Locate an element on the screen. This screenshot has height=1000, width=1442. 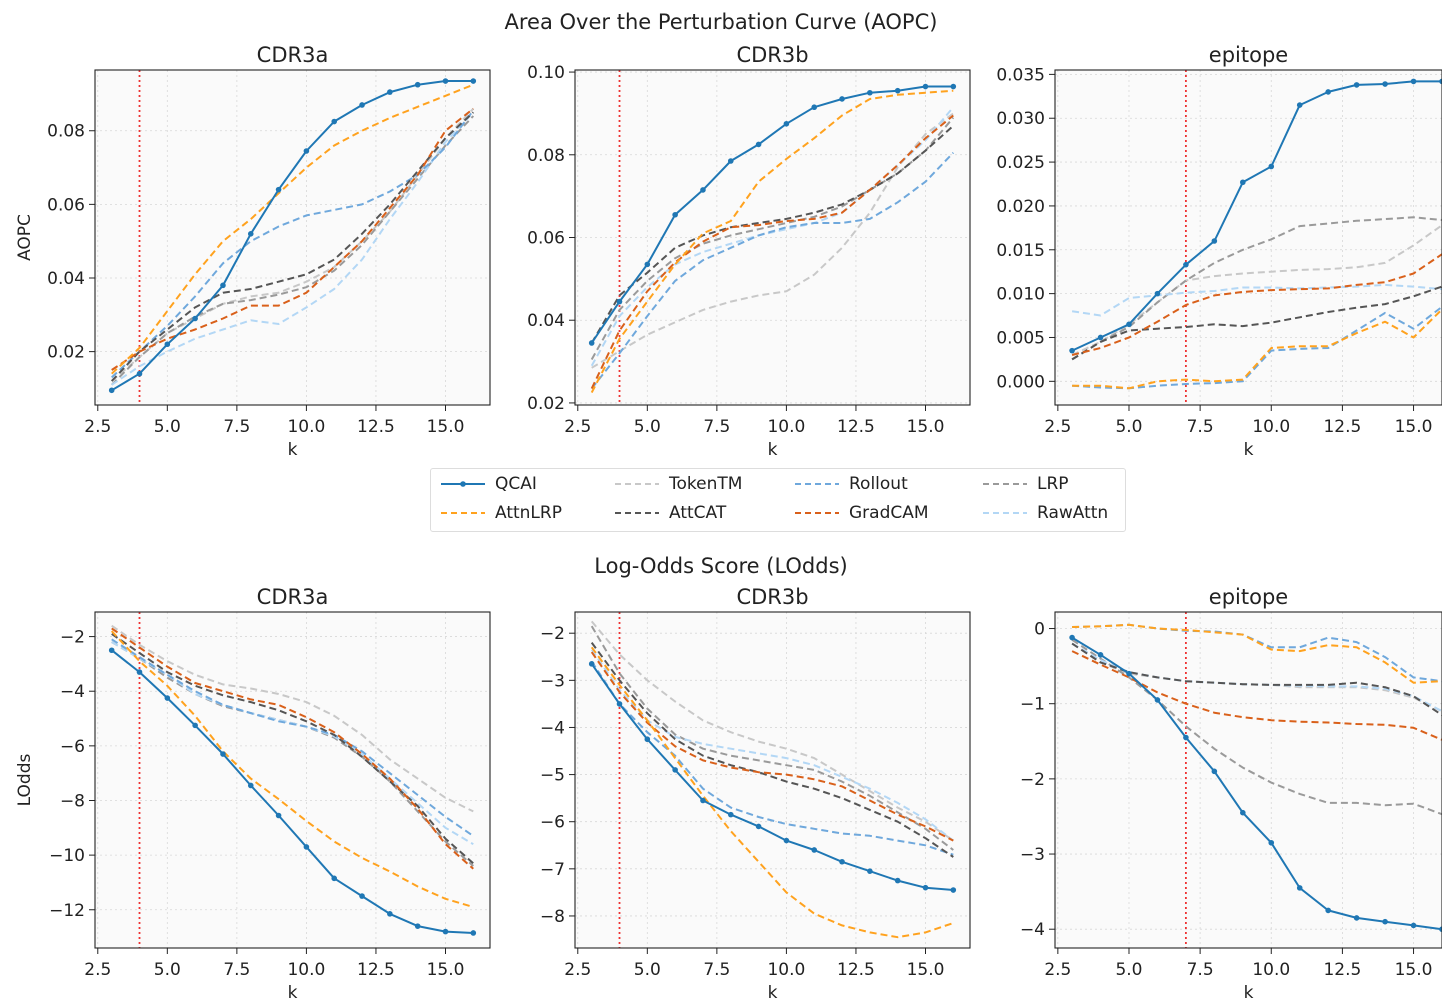
y-tick-label: 0.000 is located at coordinates (1020, 382).